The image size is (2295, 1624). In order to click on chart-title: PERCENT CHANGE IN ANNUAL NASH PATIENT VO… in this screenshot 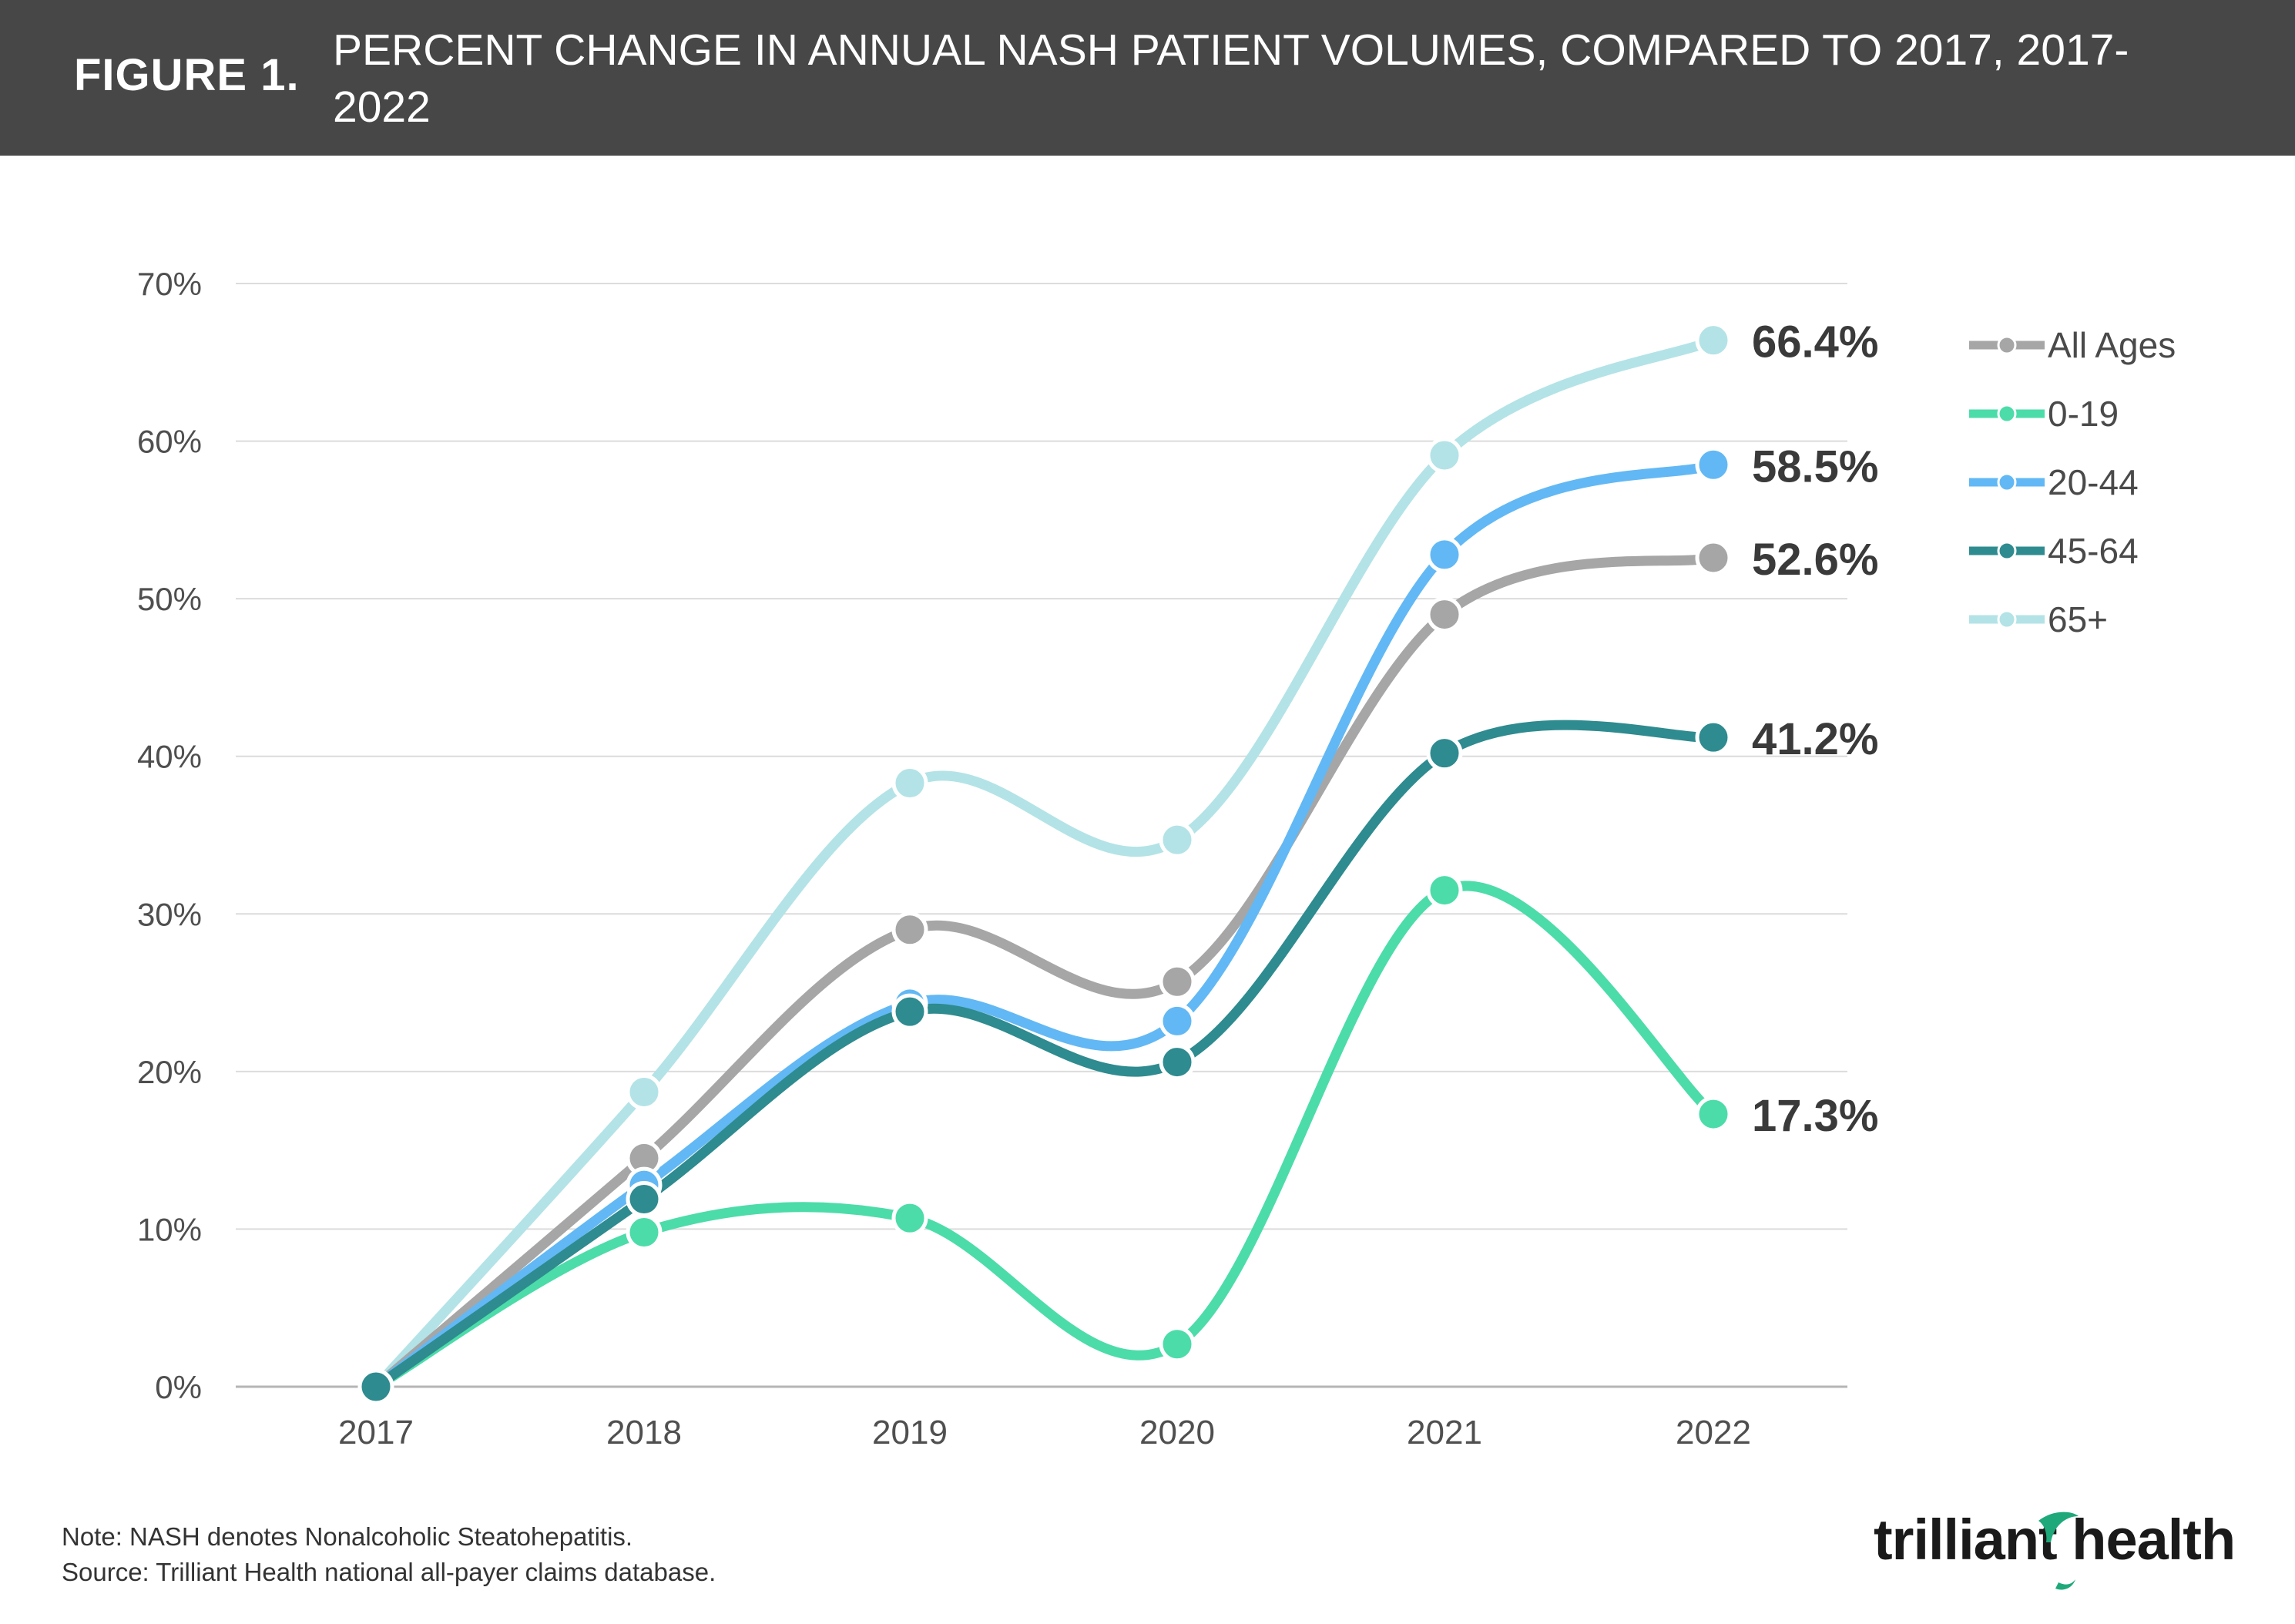, I will do `click(1231, 78)`.